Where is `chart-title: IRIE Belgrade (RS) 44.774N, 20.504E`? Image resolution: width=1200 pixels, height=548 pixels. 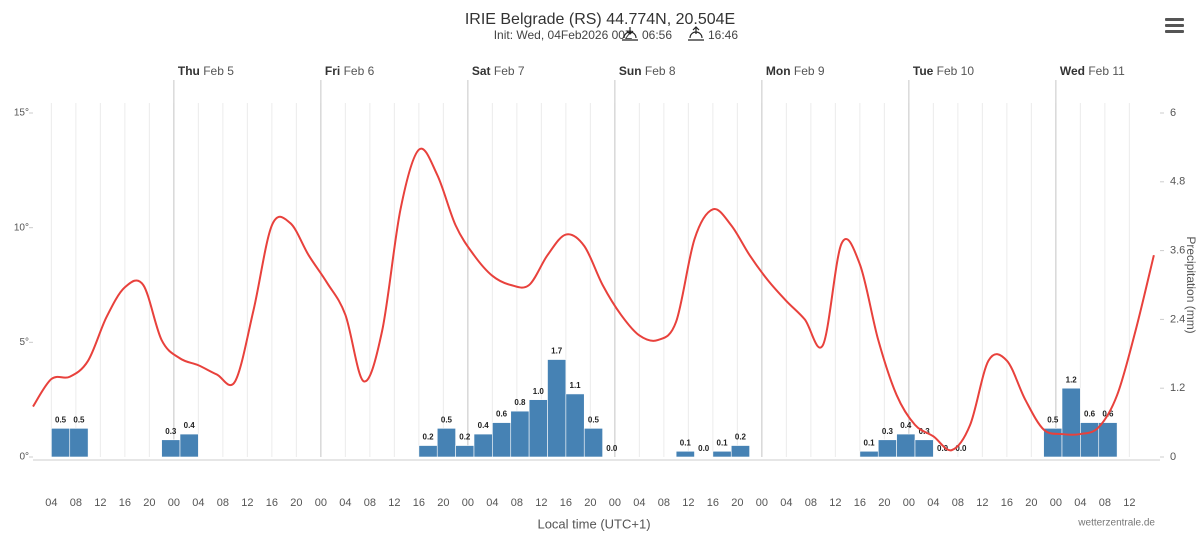 chart-title: IRIE Belgrade (RS) 44.774N, 20.504E is located at coordinates (600, 19).